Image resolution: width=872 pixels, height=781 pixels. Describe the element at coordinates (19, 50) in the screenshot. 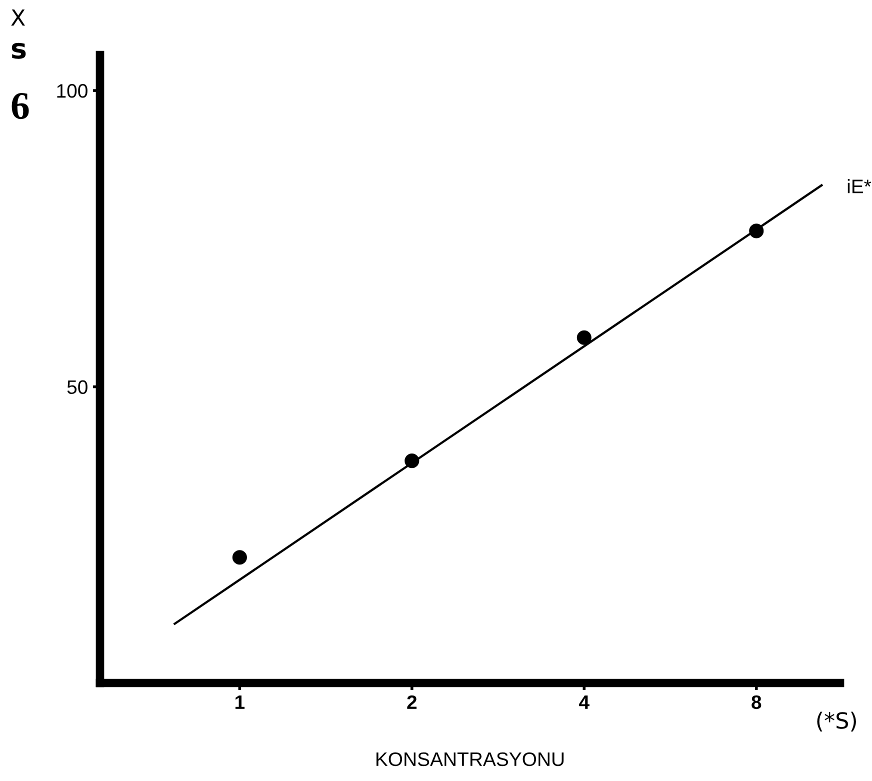

I see `text: s` at that location.